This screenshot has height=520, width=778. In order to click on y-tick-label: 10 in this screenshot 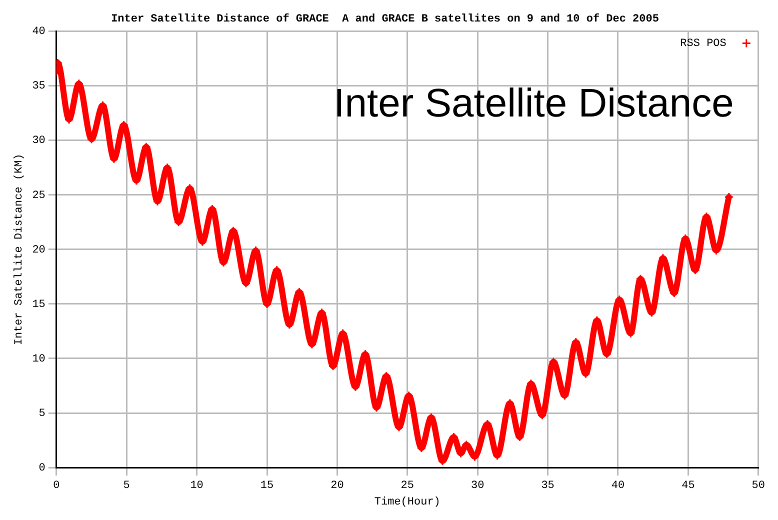, I will do `click(39, 359)`.